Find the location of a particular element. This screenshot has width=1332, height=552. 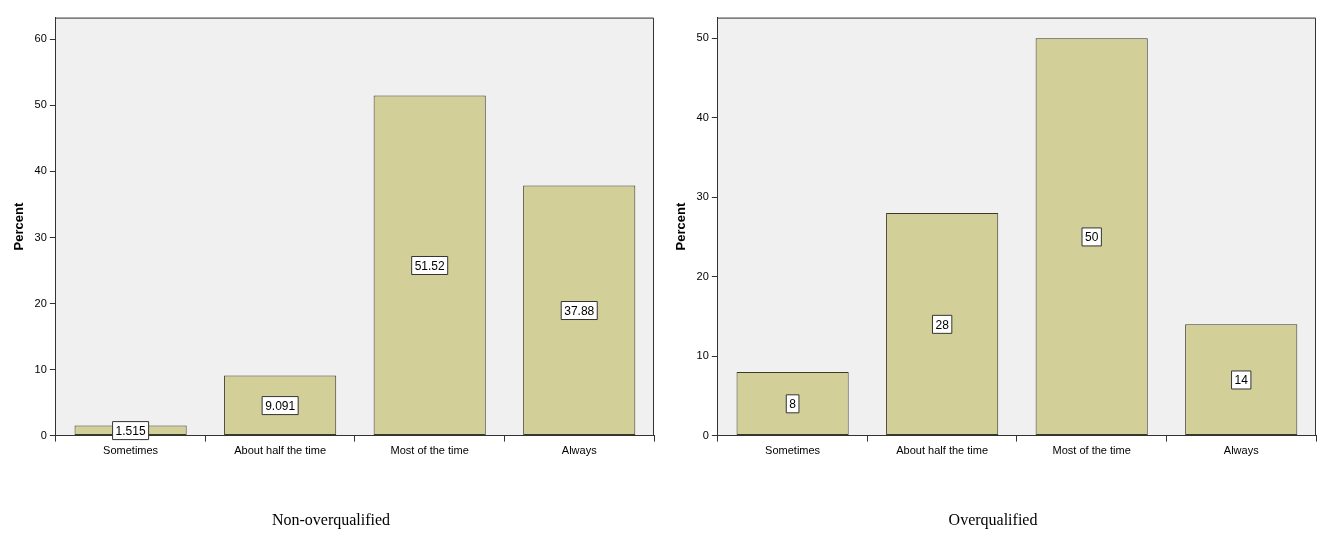

data-label: 1.515 is located at coordinates (130, 430).